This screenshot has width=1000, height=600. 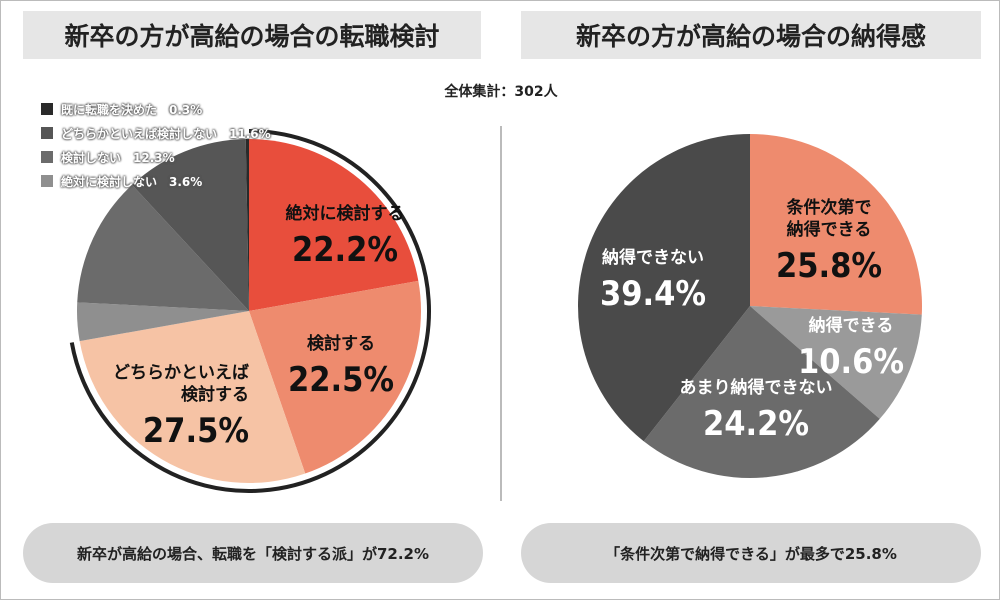 I want to click on slice-value: 10.6%, so click(x=851, y=362).